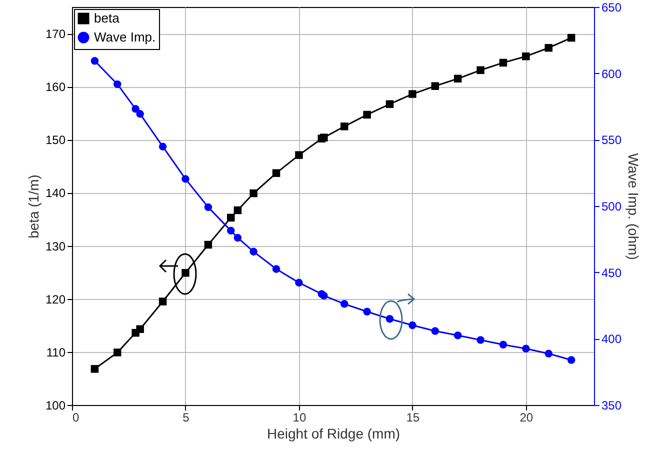  What do you see at coordinates (299, 417) in the screenshot?
I see `x-tick-label: 10` at bounding box center [299, 417].